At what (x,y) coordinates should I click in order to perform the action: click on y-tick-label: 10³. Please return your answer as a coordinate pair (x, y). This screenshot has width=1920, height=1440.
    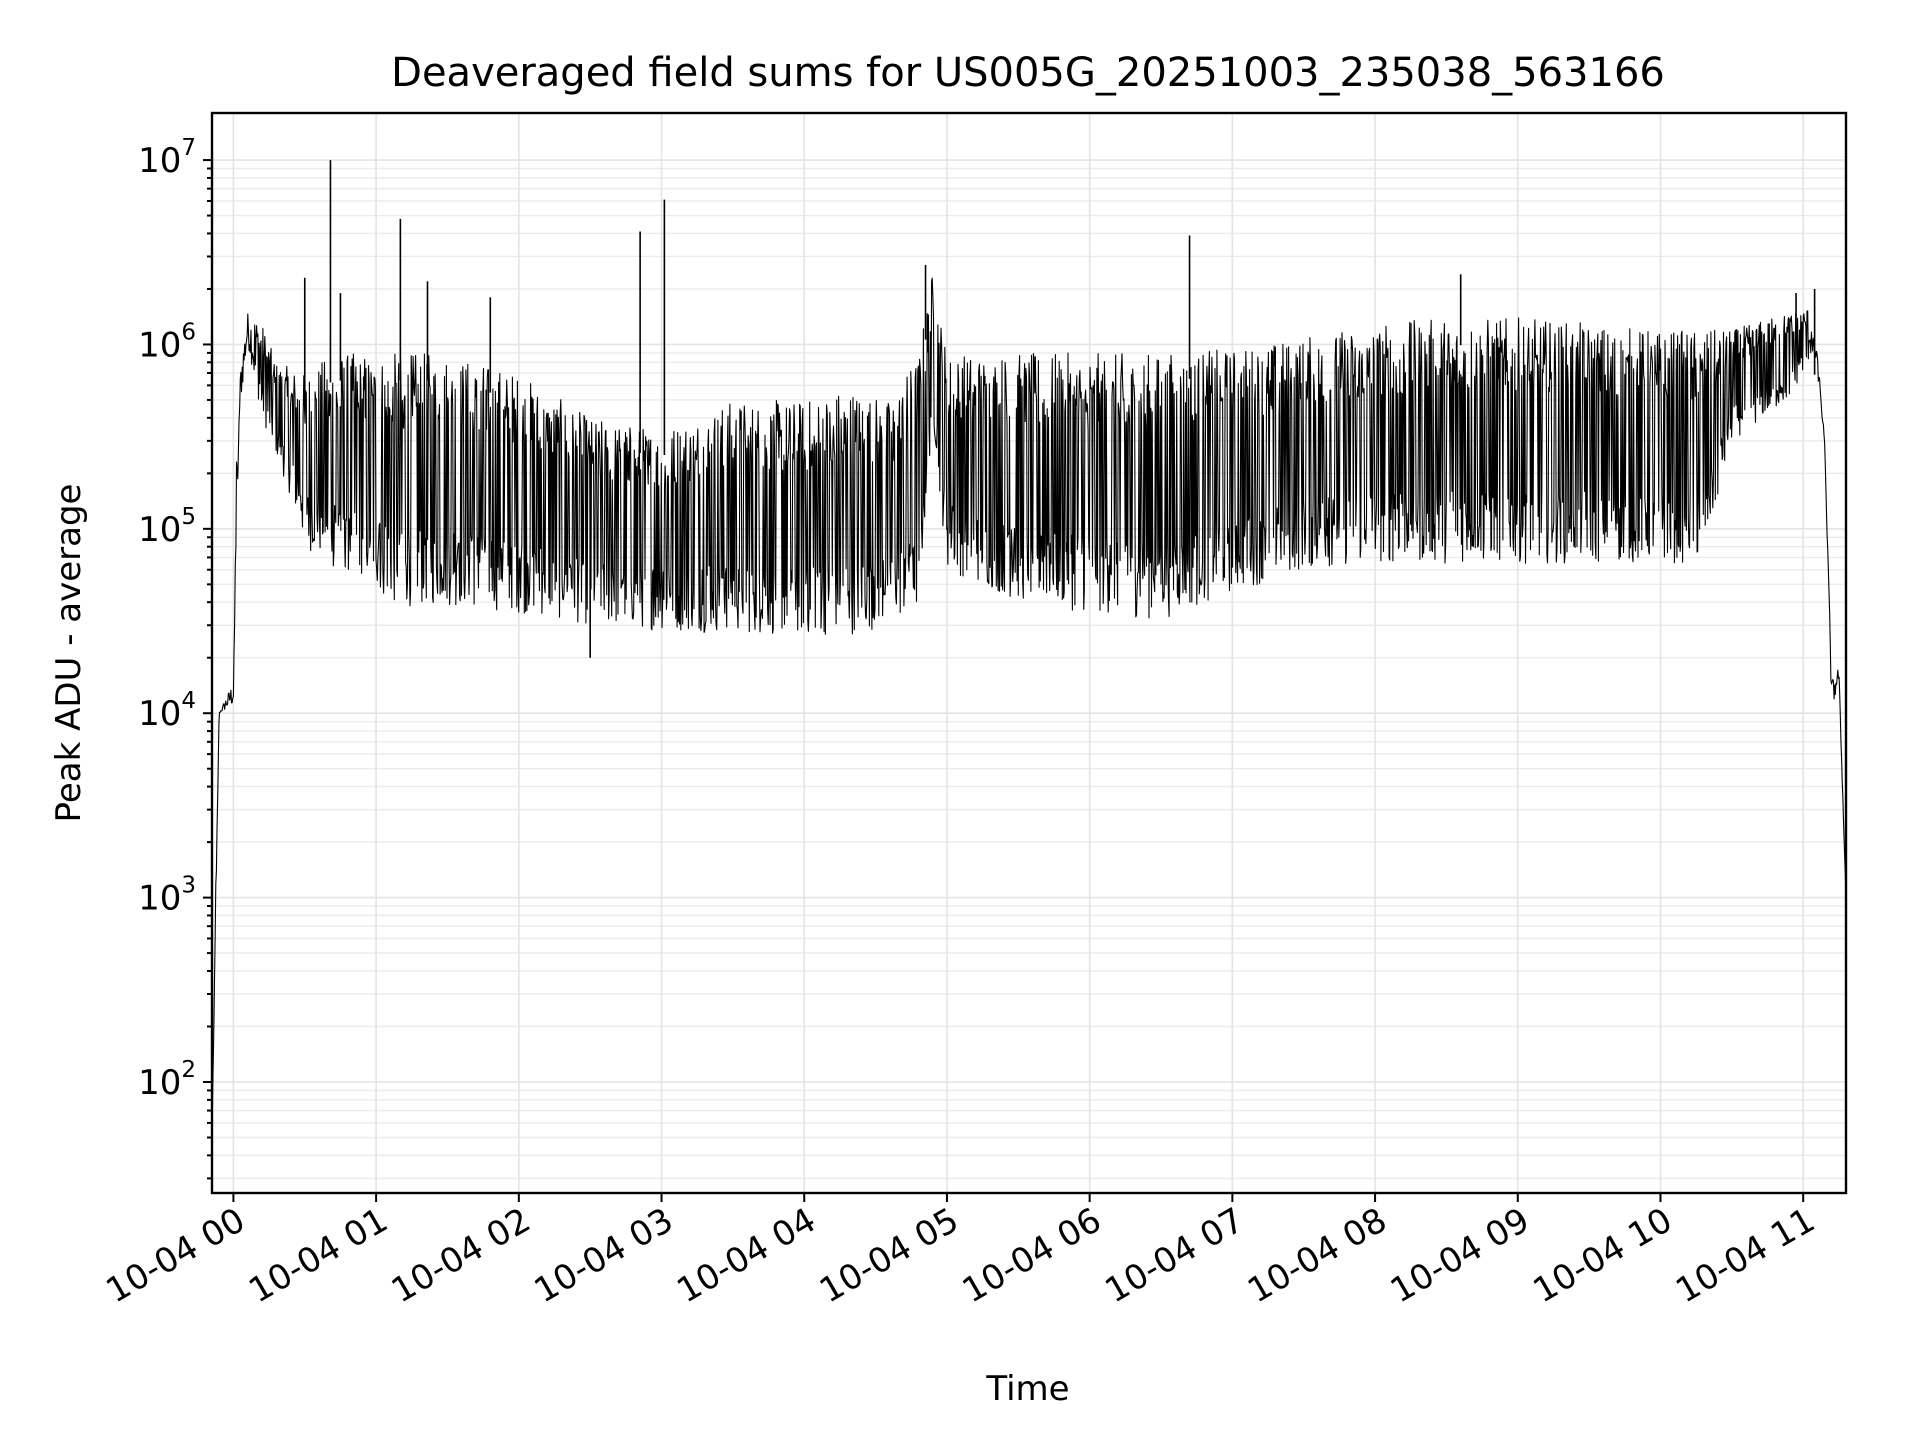
    Looking at the image, I should click on (167, 896).